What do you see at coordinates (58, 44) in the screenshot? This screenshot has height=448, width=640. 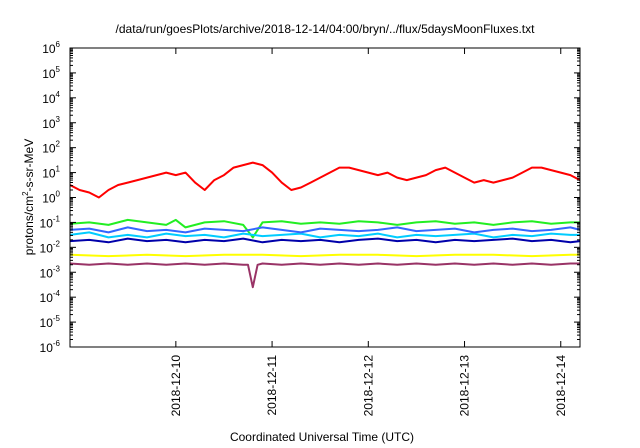 I see `y-tick-label-exponent: 6` at bounding box center [58, 44].